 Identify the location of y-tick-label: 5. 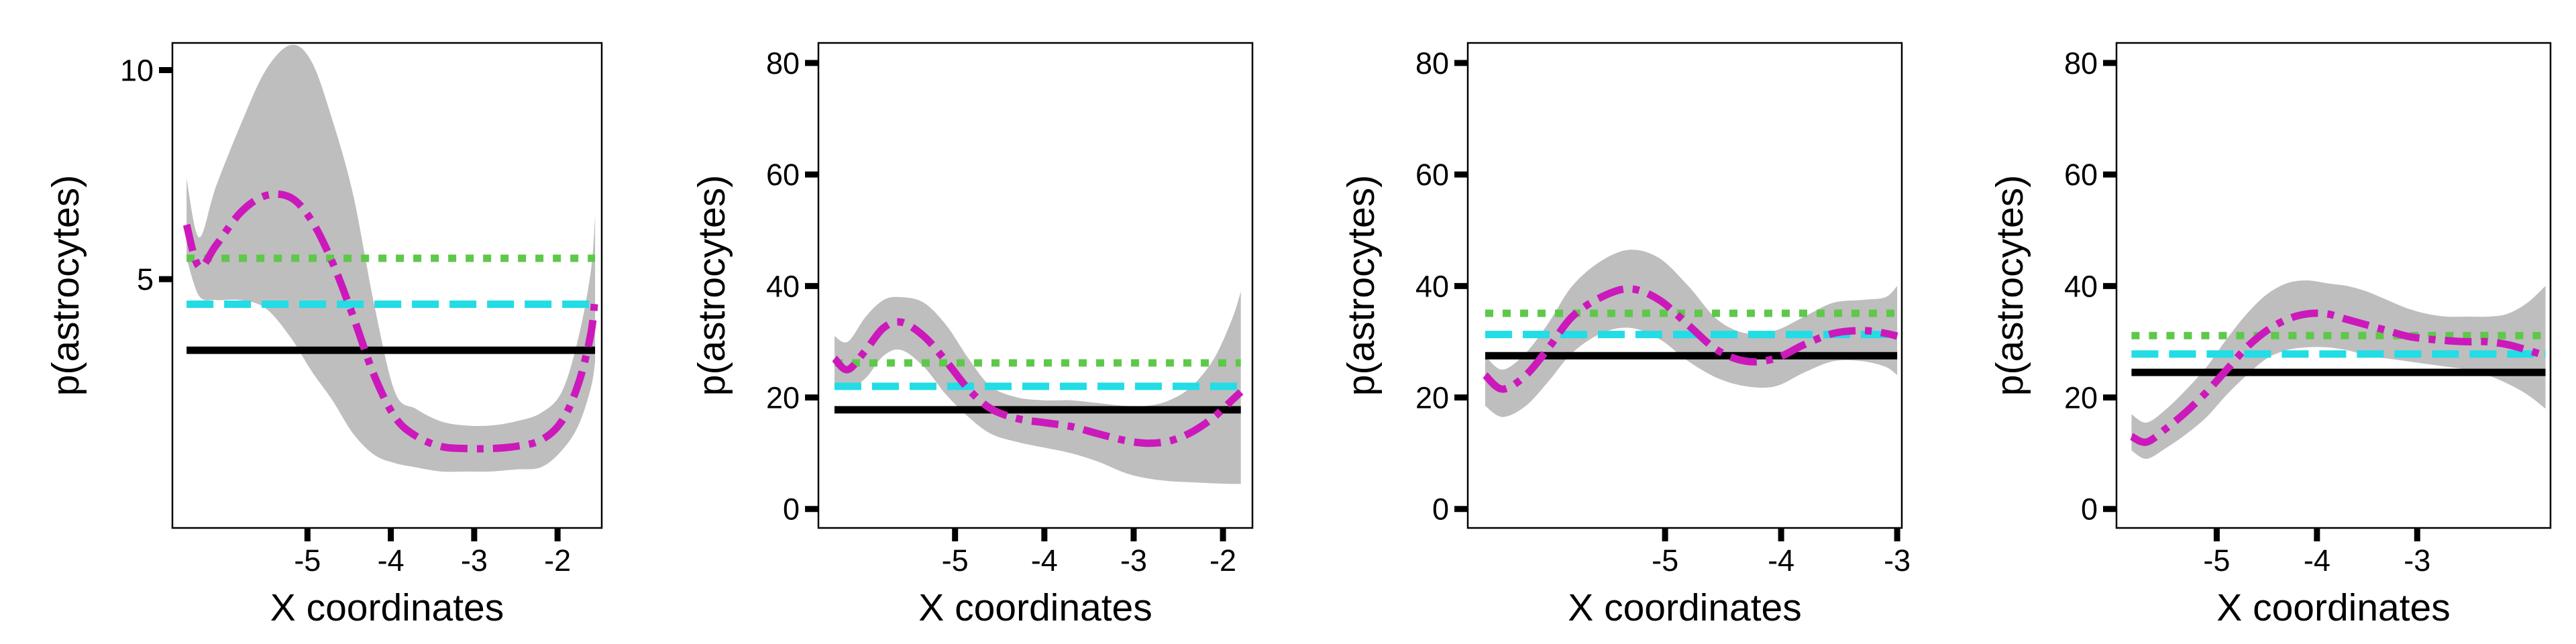
(145, 279).